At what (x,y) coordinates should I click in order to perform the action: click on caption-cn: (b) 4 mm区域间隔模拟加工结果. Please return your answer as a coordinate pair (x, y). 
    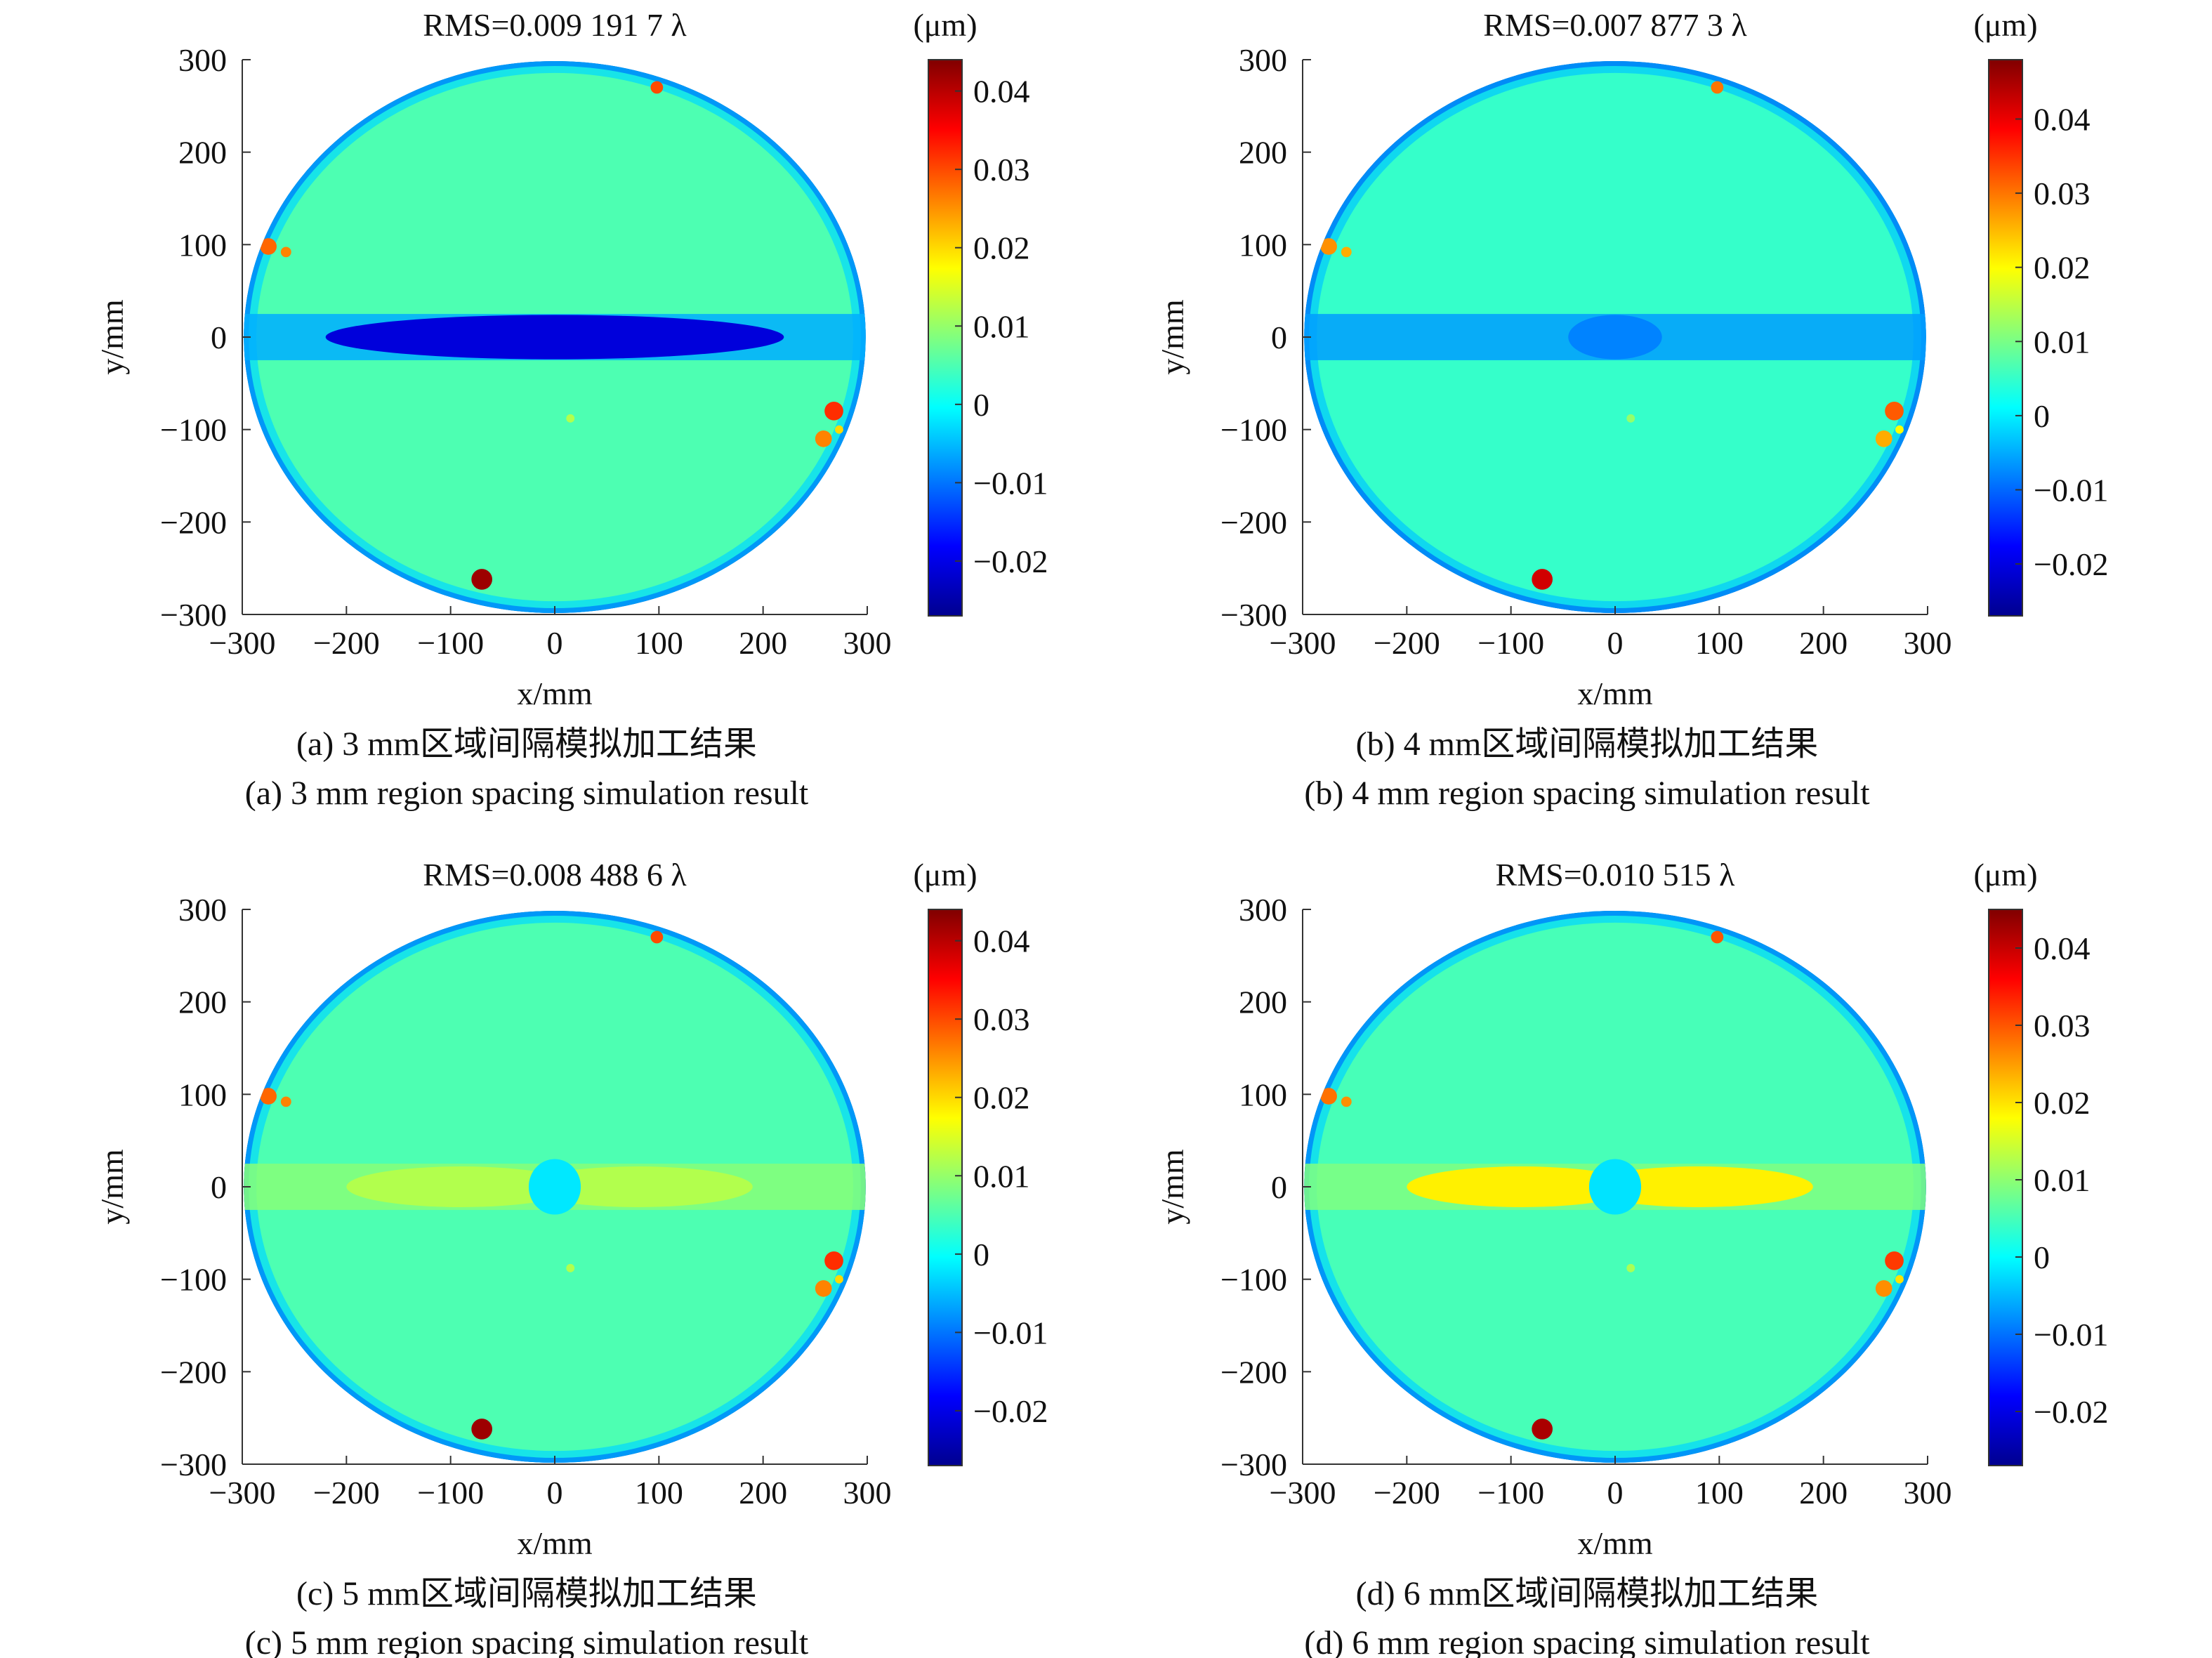
    Looking at the image, I should click on (1587, 744).